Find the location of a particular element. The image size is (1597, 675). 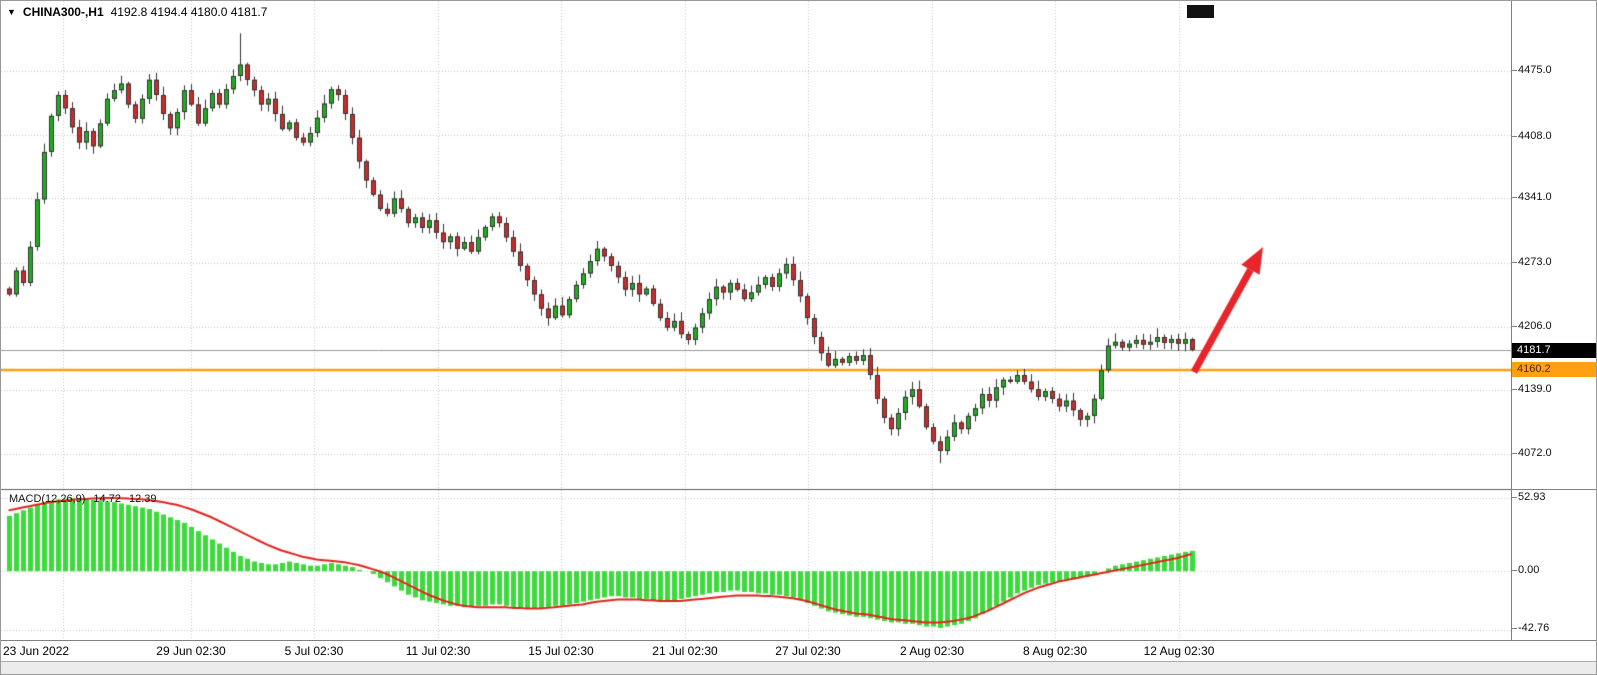

price-tick: 4341.0 is located at coordinates (1532, 197).